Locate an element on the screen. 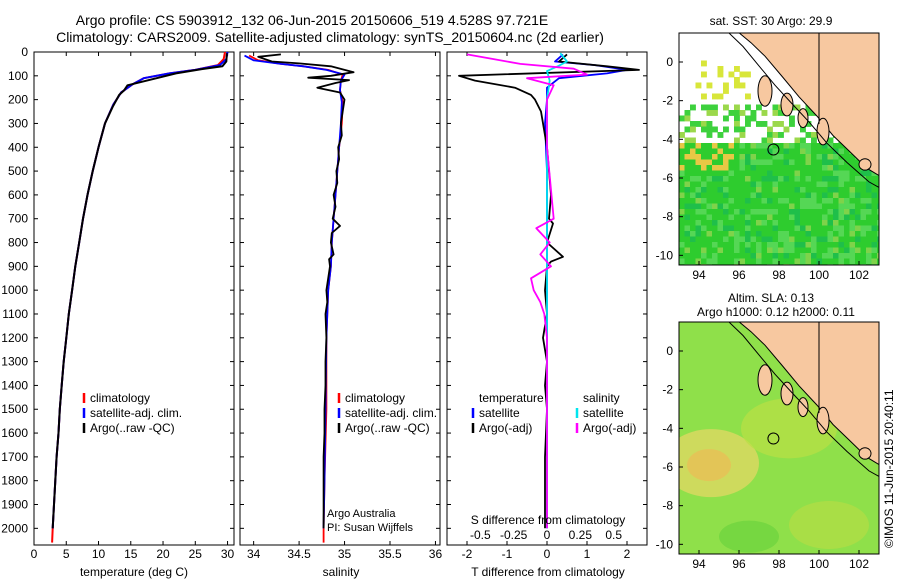  difference-xlabel: T difference from climatology is located at coordinates (548, 572).